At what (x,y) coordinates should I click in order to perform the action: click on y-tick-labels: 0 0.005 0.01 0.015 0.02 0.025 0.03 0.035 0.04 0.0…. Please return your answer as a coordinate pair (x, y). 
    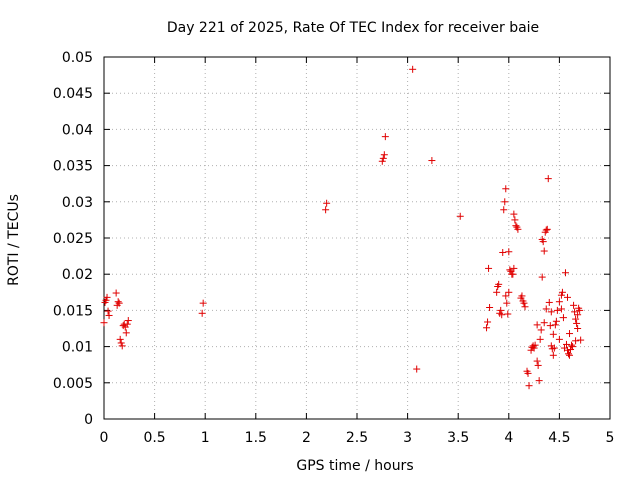
    Looking at the image, I should click on (73, 239).